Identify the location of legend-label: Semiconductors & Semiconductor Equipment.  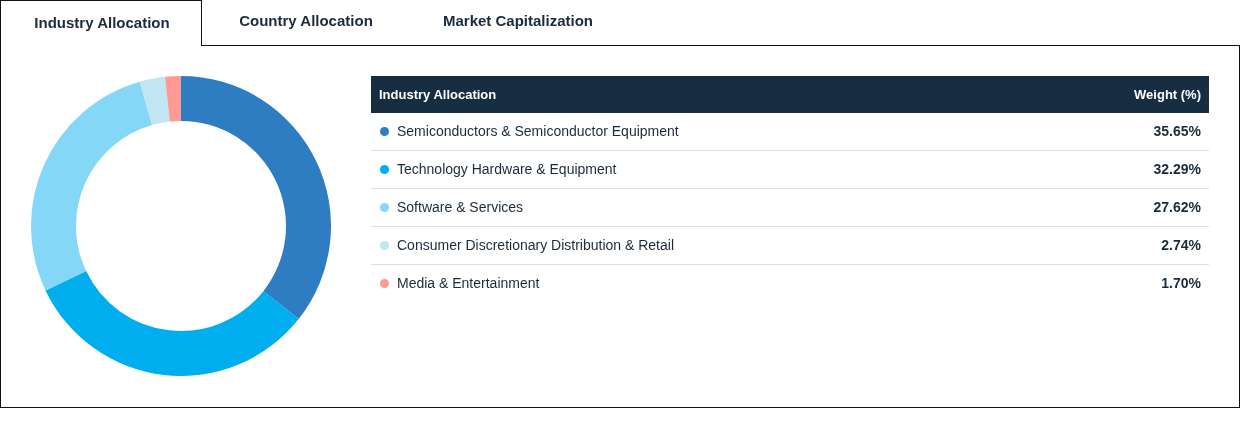
(538, 131).